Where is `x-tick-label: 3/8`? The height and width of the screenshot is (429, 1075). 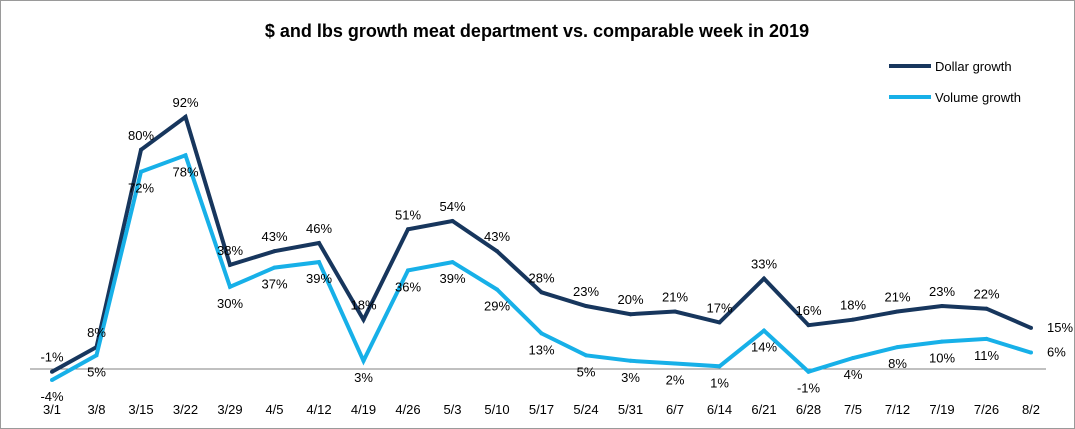 x-tick-label: 3/8 is located at coordinates (96, 409).